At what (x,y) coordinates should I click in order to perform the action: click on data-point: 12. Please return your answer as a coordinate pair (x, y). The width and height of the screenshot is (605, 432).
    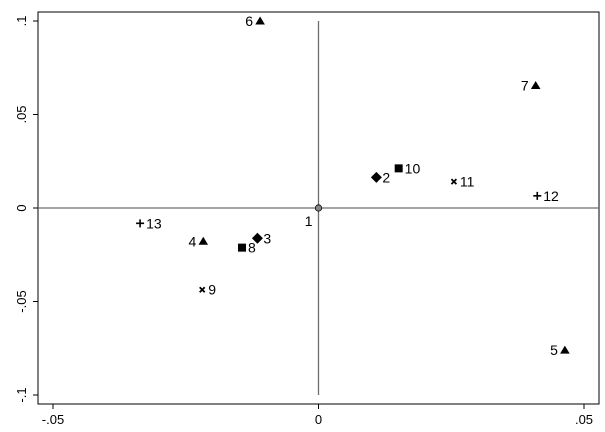
    Looking at the image, I should click on (546, 196).